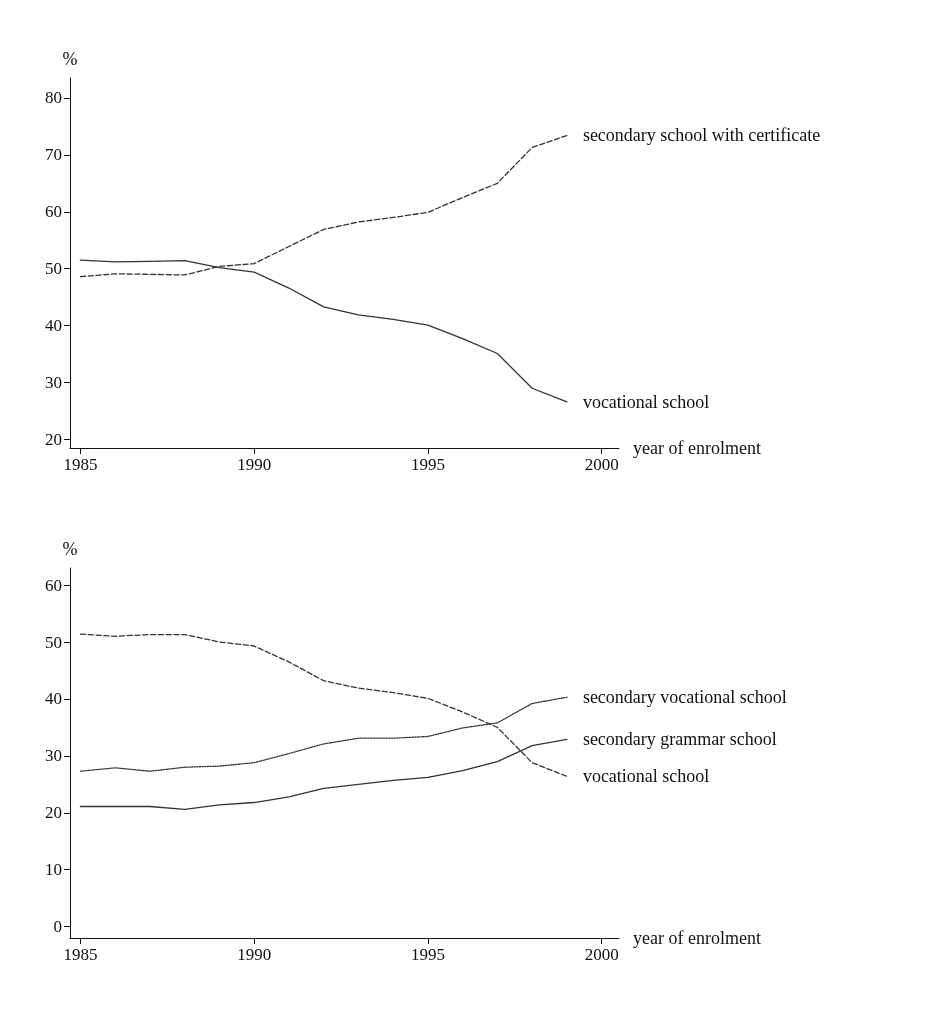 The image size is (947, 1016). I want to click on y-tick-label: 70, so click(53, 155).